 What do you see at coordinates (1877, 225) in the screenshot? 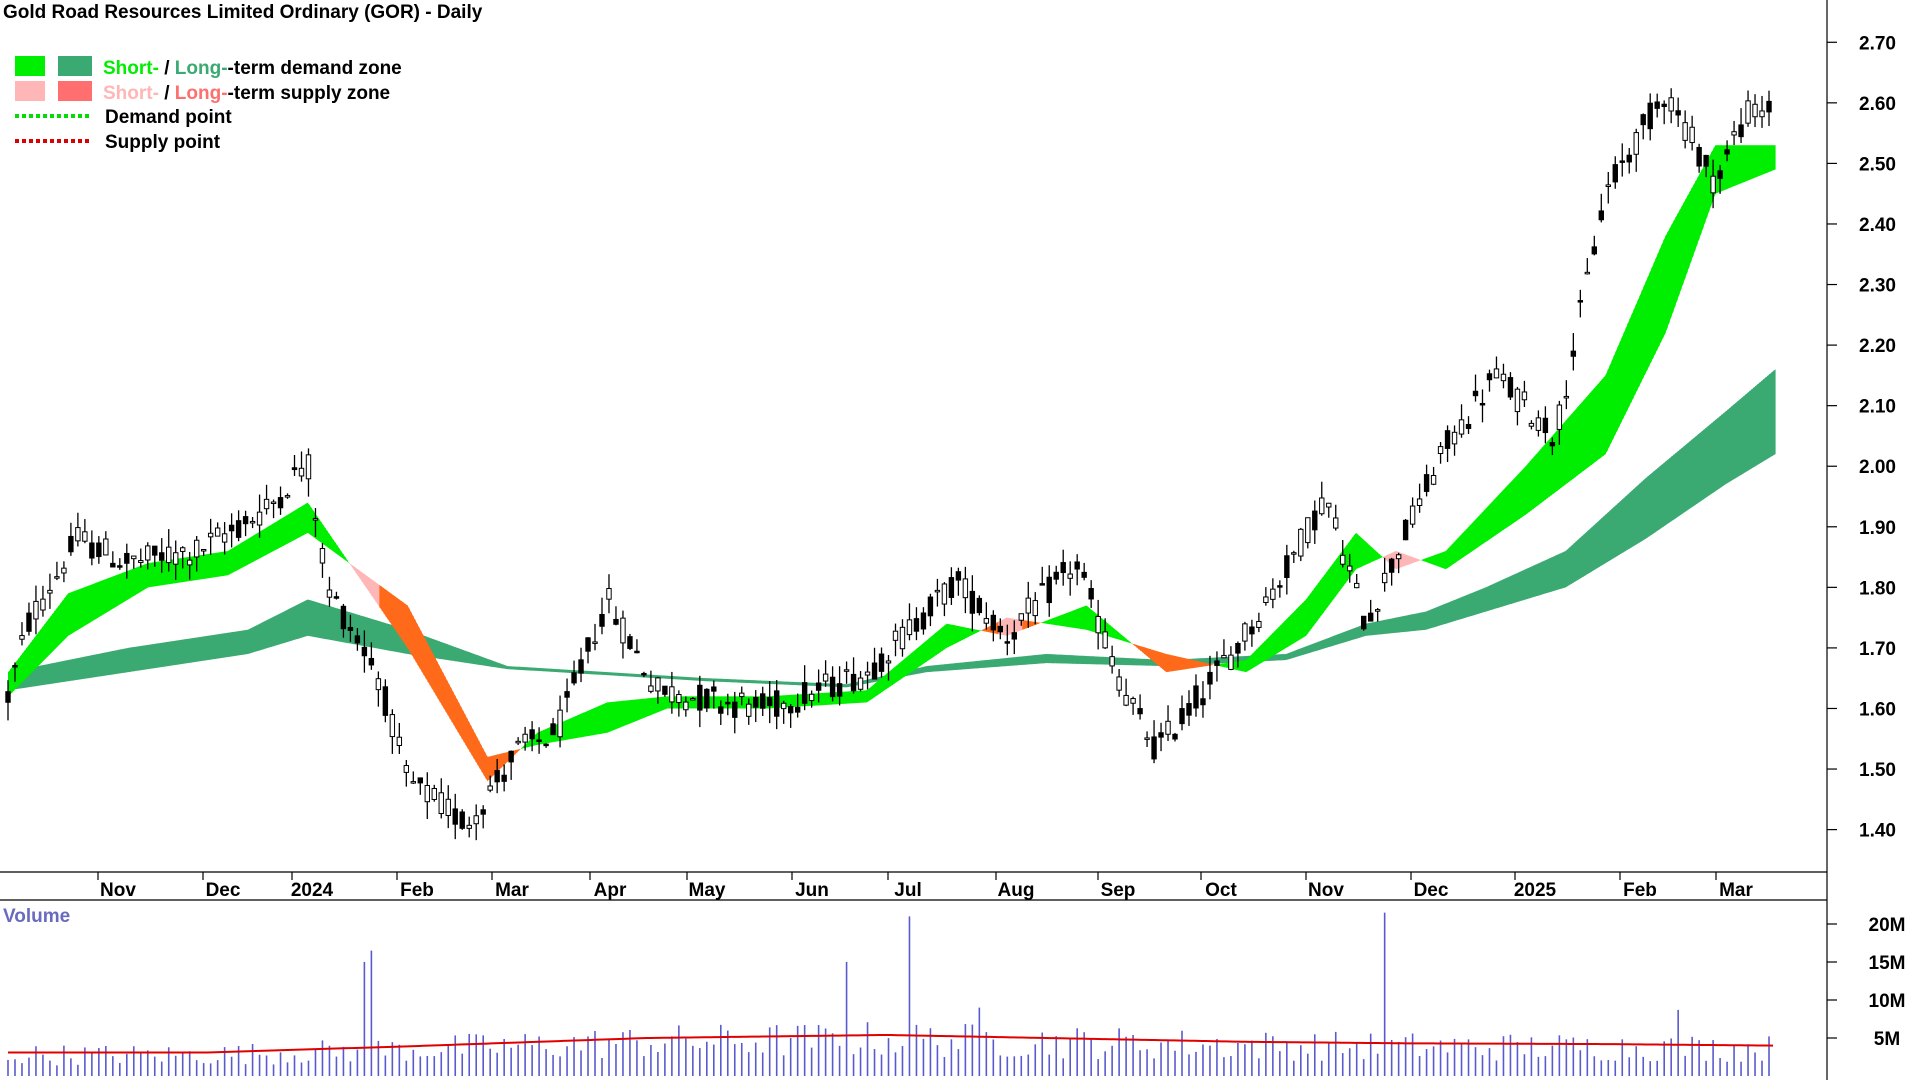
I see `price-tick-label: 2.40` at bounding box center [1877, 225].